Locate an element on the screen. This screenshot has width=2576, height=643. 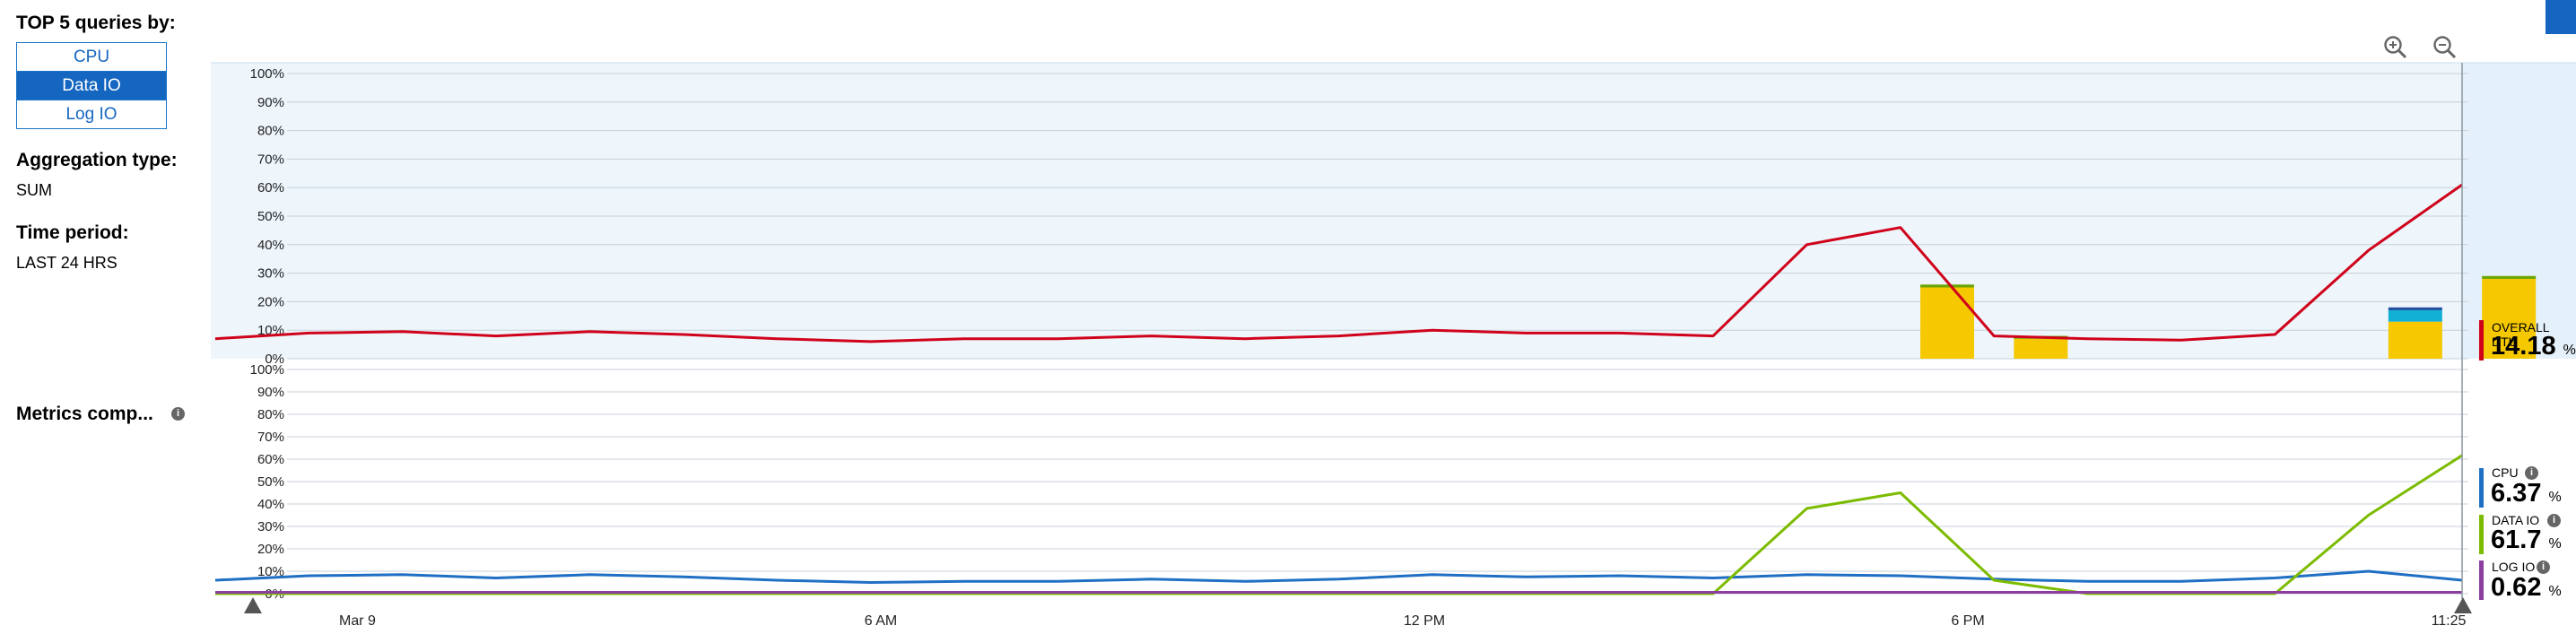
overall-dtu-color-bar is located at coordinates (2481, 340).